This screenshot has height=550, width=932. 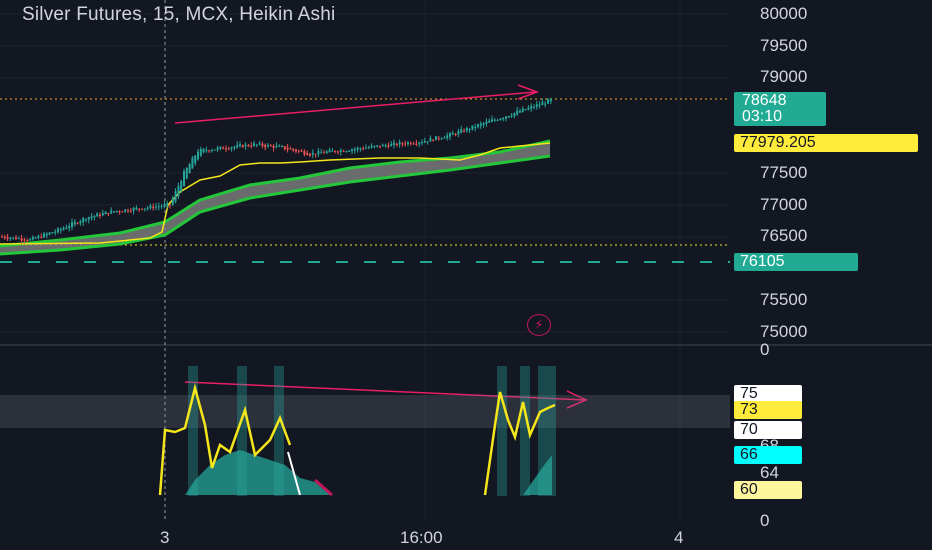 I want to click on trend-line-price, so click(x=357, y=104).